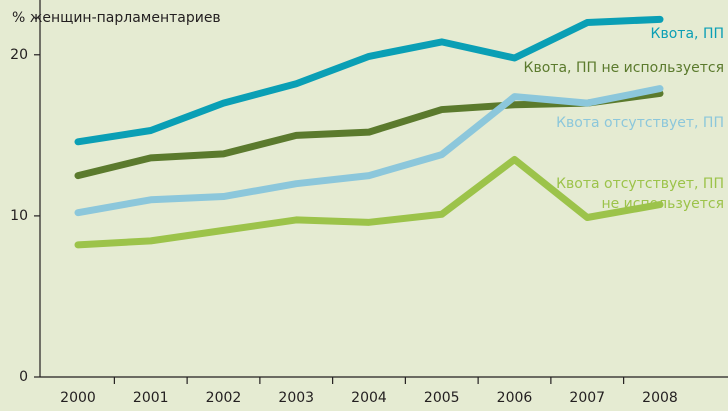  I want to click on x-tick-label: 2006, so click(515, 398).